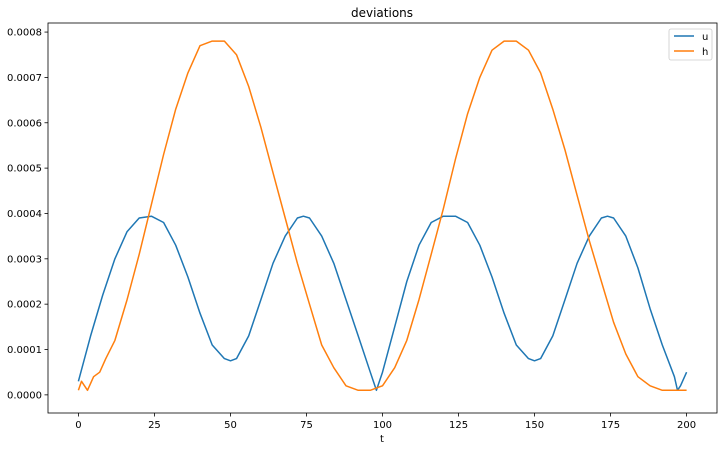  What do you see at coordinates (230, 425) in the screenshot?
I see `x-tick-label: 50` at bounding box center [230, 425].